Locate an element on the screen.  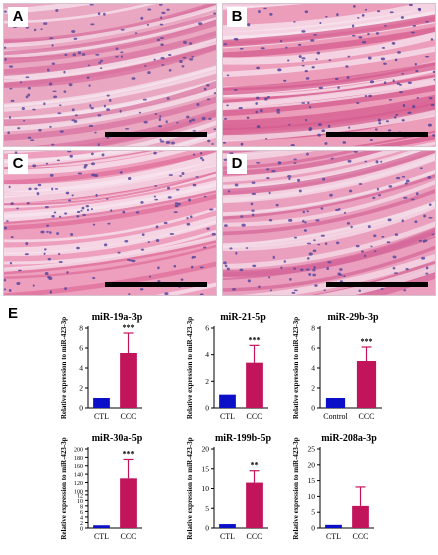
panel-letter-d: D is located at coordinates (237, 164).